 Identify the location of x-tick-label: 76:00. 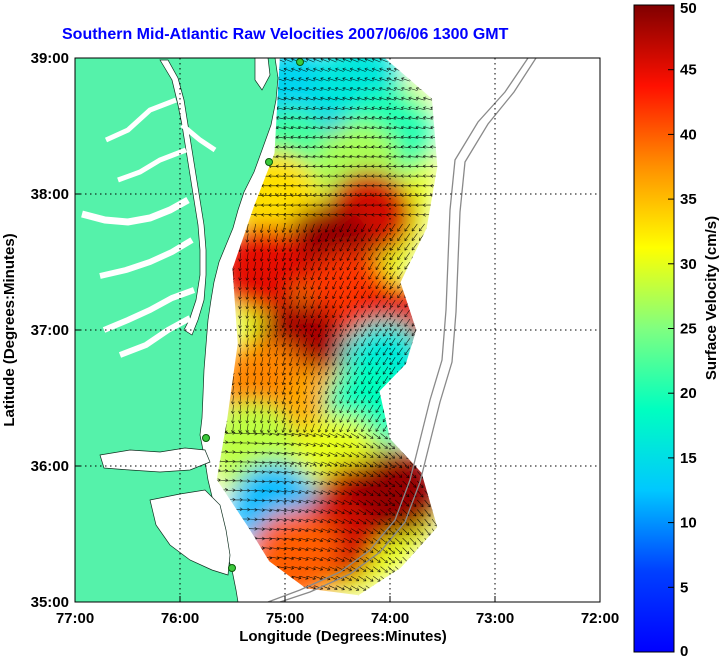
(180, 618).